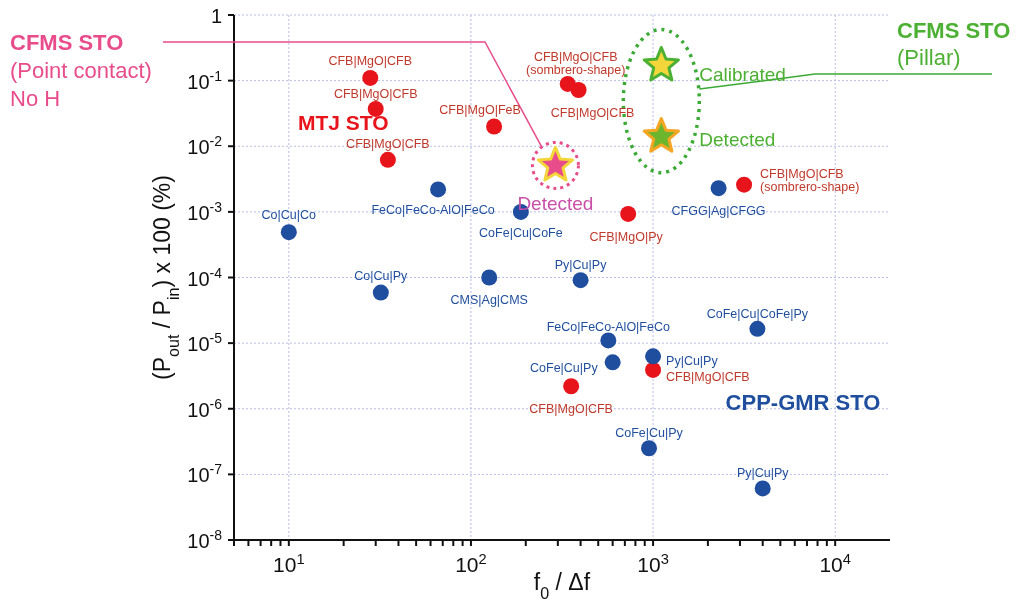  What do you see at coordinates (216, 16) in the screenshot?
I see `y-tick-label: 1` at bounding box center [216, 16].